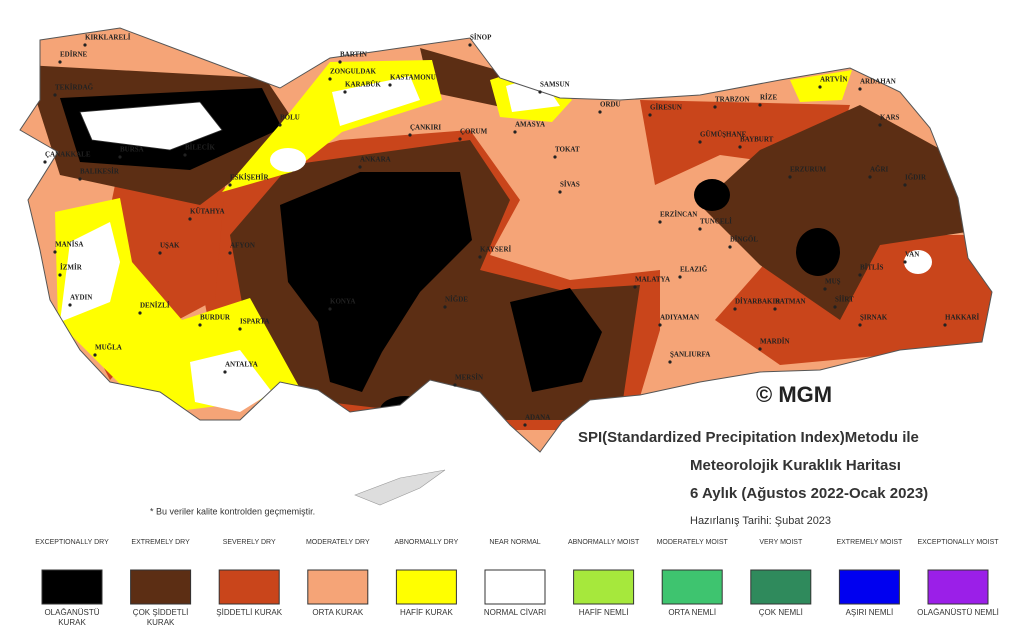 Image resolution: width=1024 pixels, height=642 pixels. What do you see at coordinates (871, 268) in the screenshot?
I see `city-label: BİTLİS` at bounding box center [871, 268].